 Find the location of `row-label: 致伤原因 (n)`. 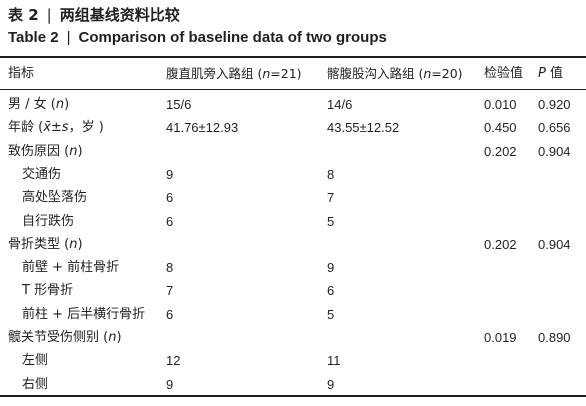

row-label: 致伤原因 (n) is located at coordinates (45, 151).